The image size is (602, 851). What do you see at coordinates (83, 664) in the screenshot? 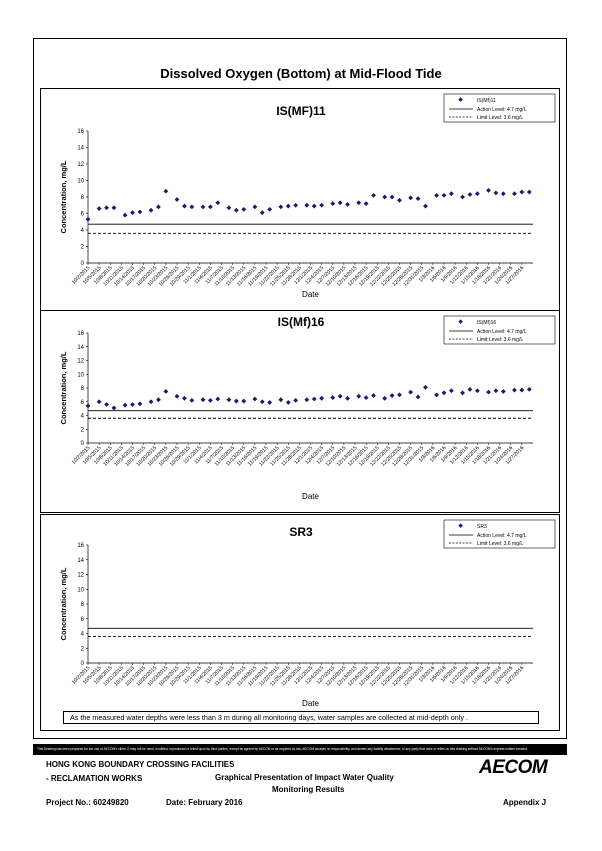
I see `y-tick-label: 0` at bounding box center [83, 664].